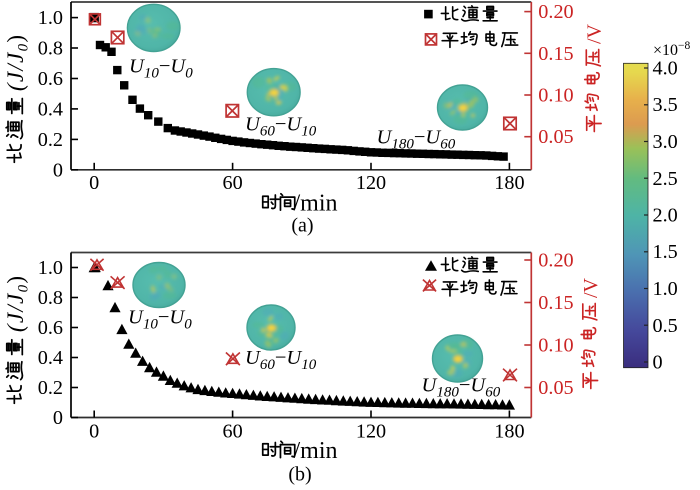 Image resolution: width=700 pixels, height=490 pixels. I want to click on svg-text: U60−U10, so click(281, 360).